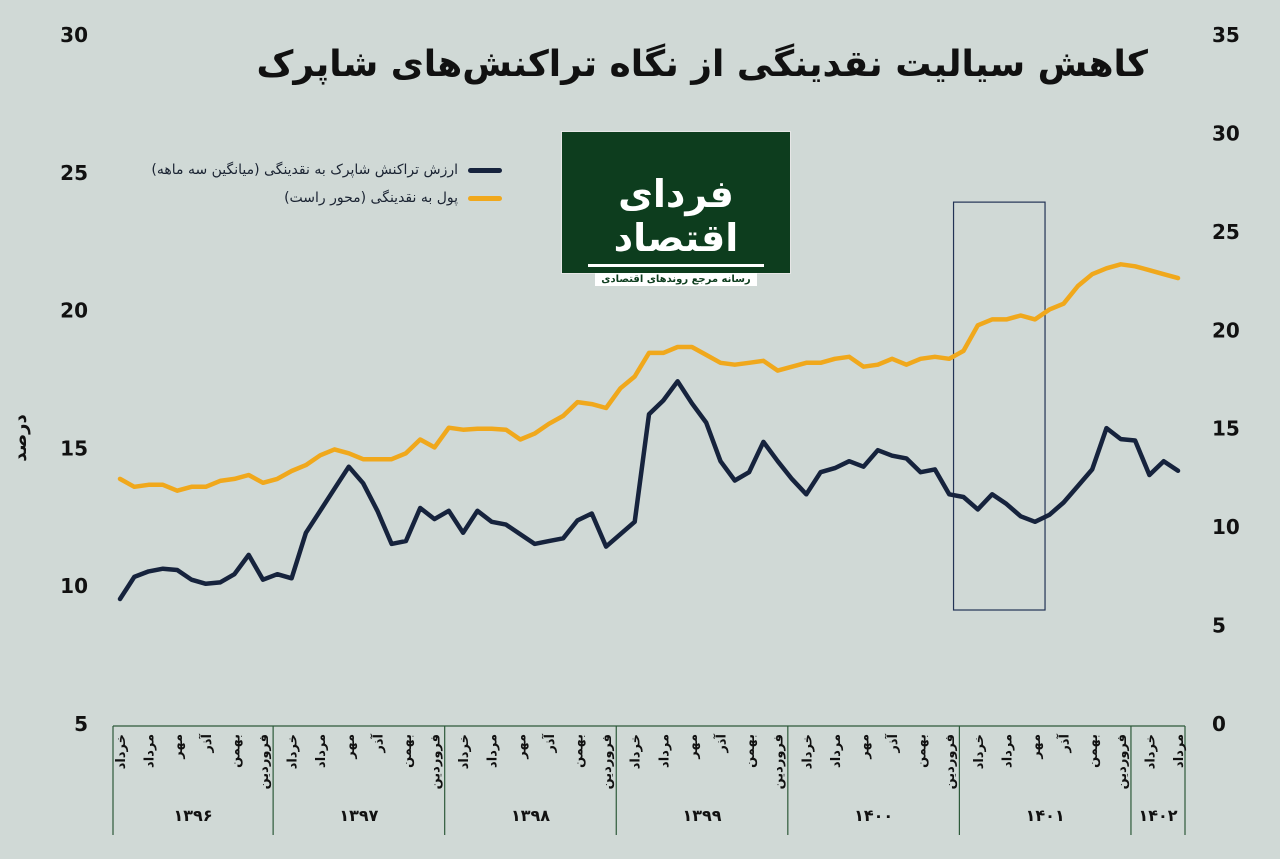 The image size is (1280, 859). What do you see at coordinates (485, 198) in the screenshot?
I see `legend-swatch-gold` at bounding box center [485, 198].